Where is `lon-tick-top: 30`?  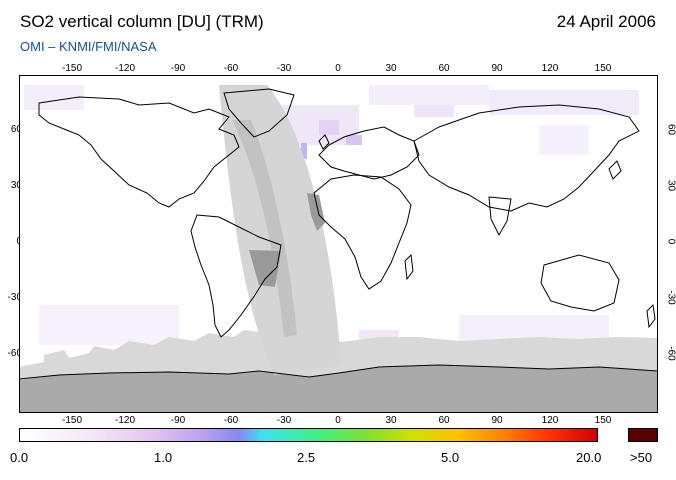 lon-tick-top: 30 is located at coordinates (391, 68).